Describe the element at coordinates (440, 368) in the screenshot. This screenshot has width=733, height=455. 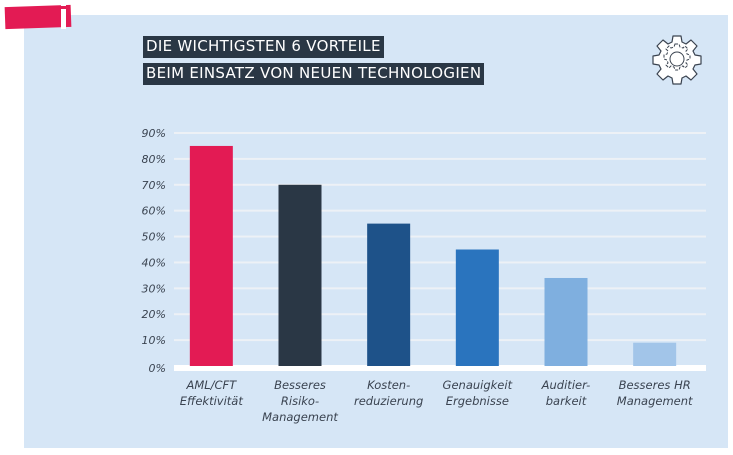
I see `x-axis-baseline` at that location.